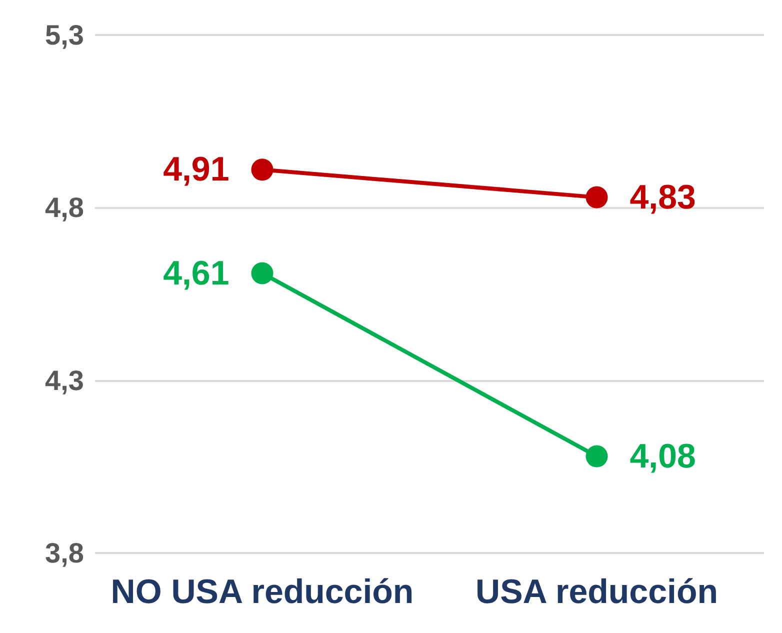 The image size is (782, 633). Describe the element at coordinates (64, 553) in the screenshot. I see `y-tick-label: 3,8` at that location.